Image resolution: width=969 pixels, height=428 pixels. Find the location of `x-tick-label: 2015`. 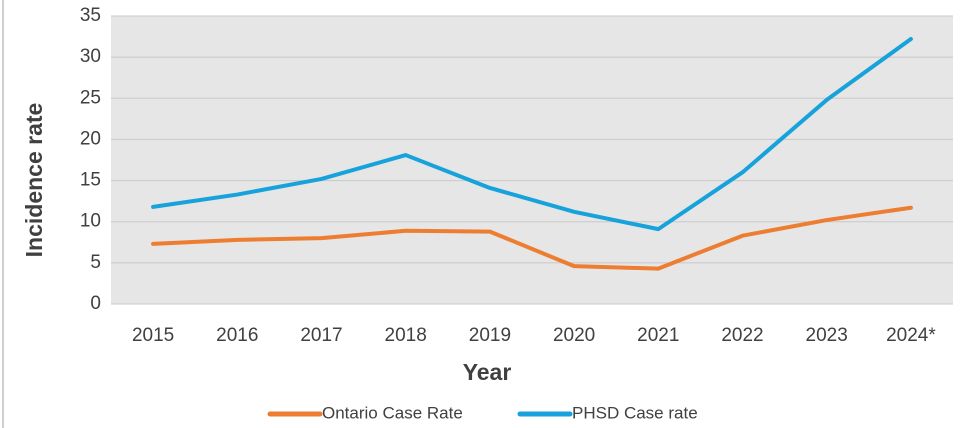

x-tick-label: 2015 is located at coordinates (153, 335).